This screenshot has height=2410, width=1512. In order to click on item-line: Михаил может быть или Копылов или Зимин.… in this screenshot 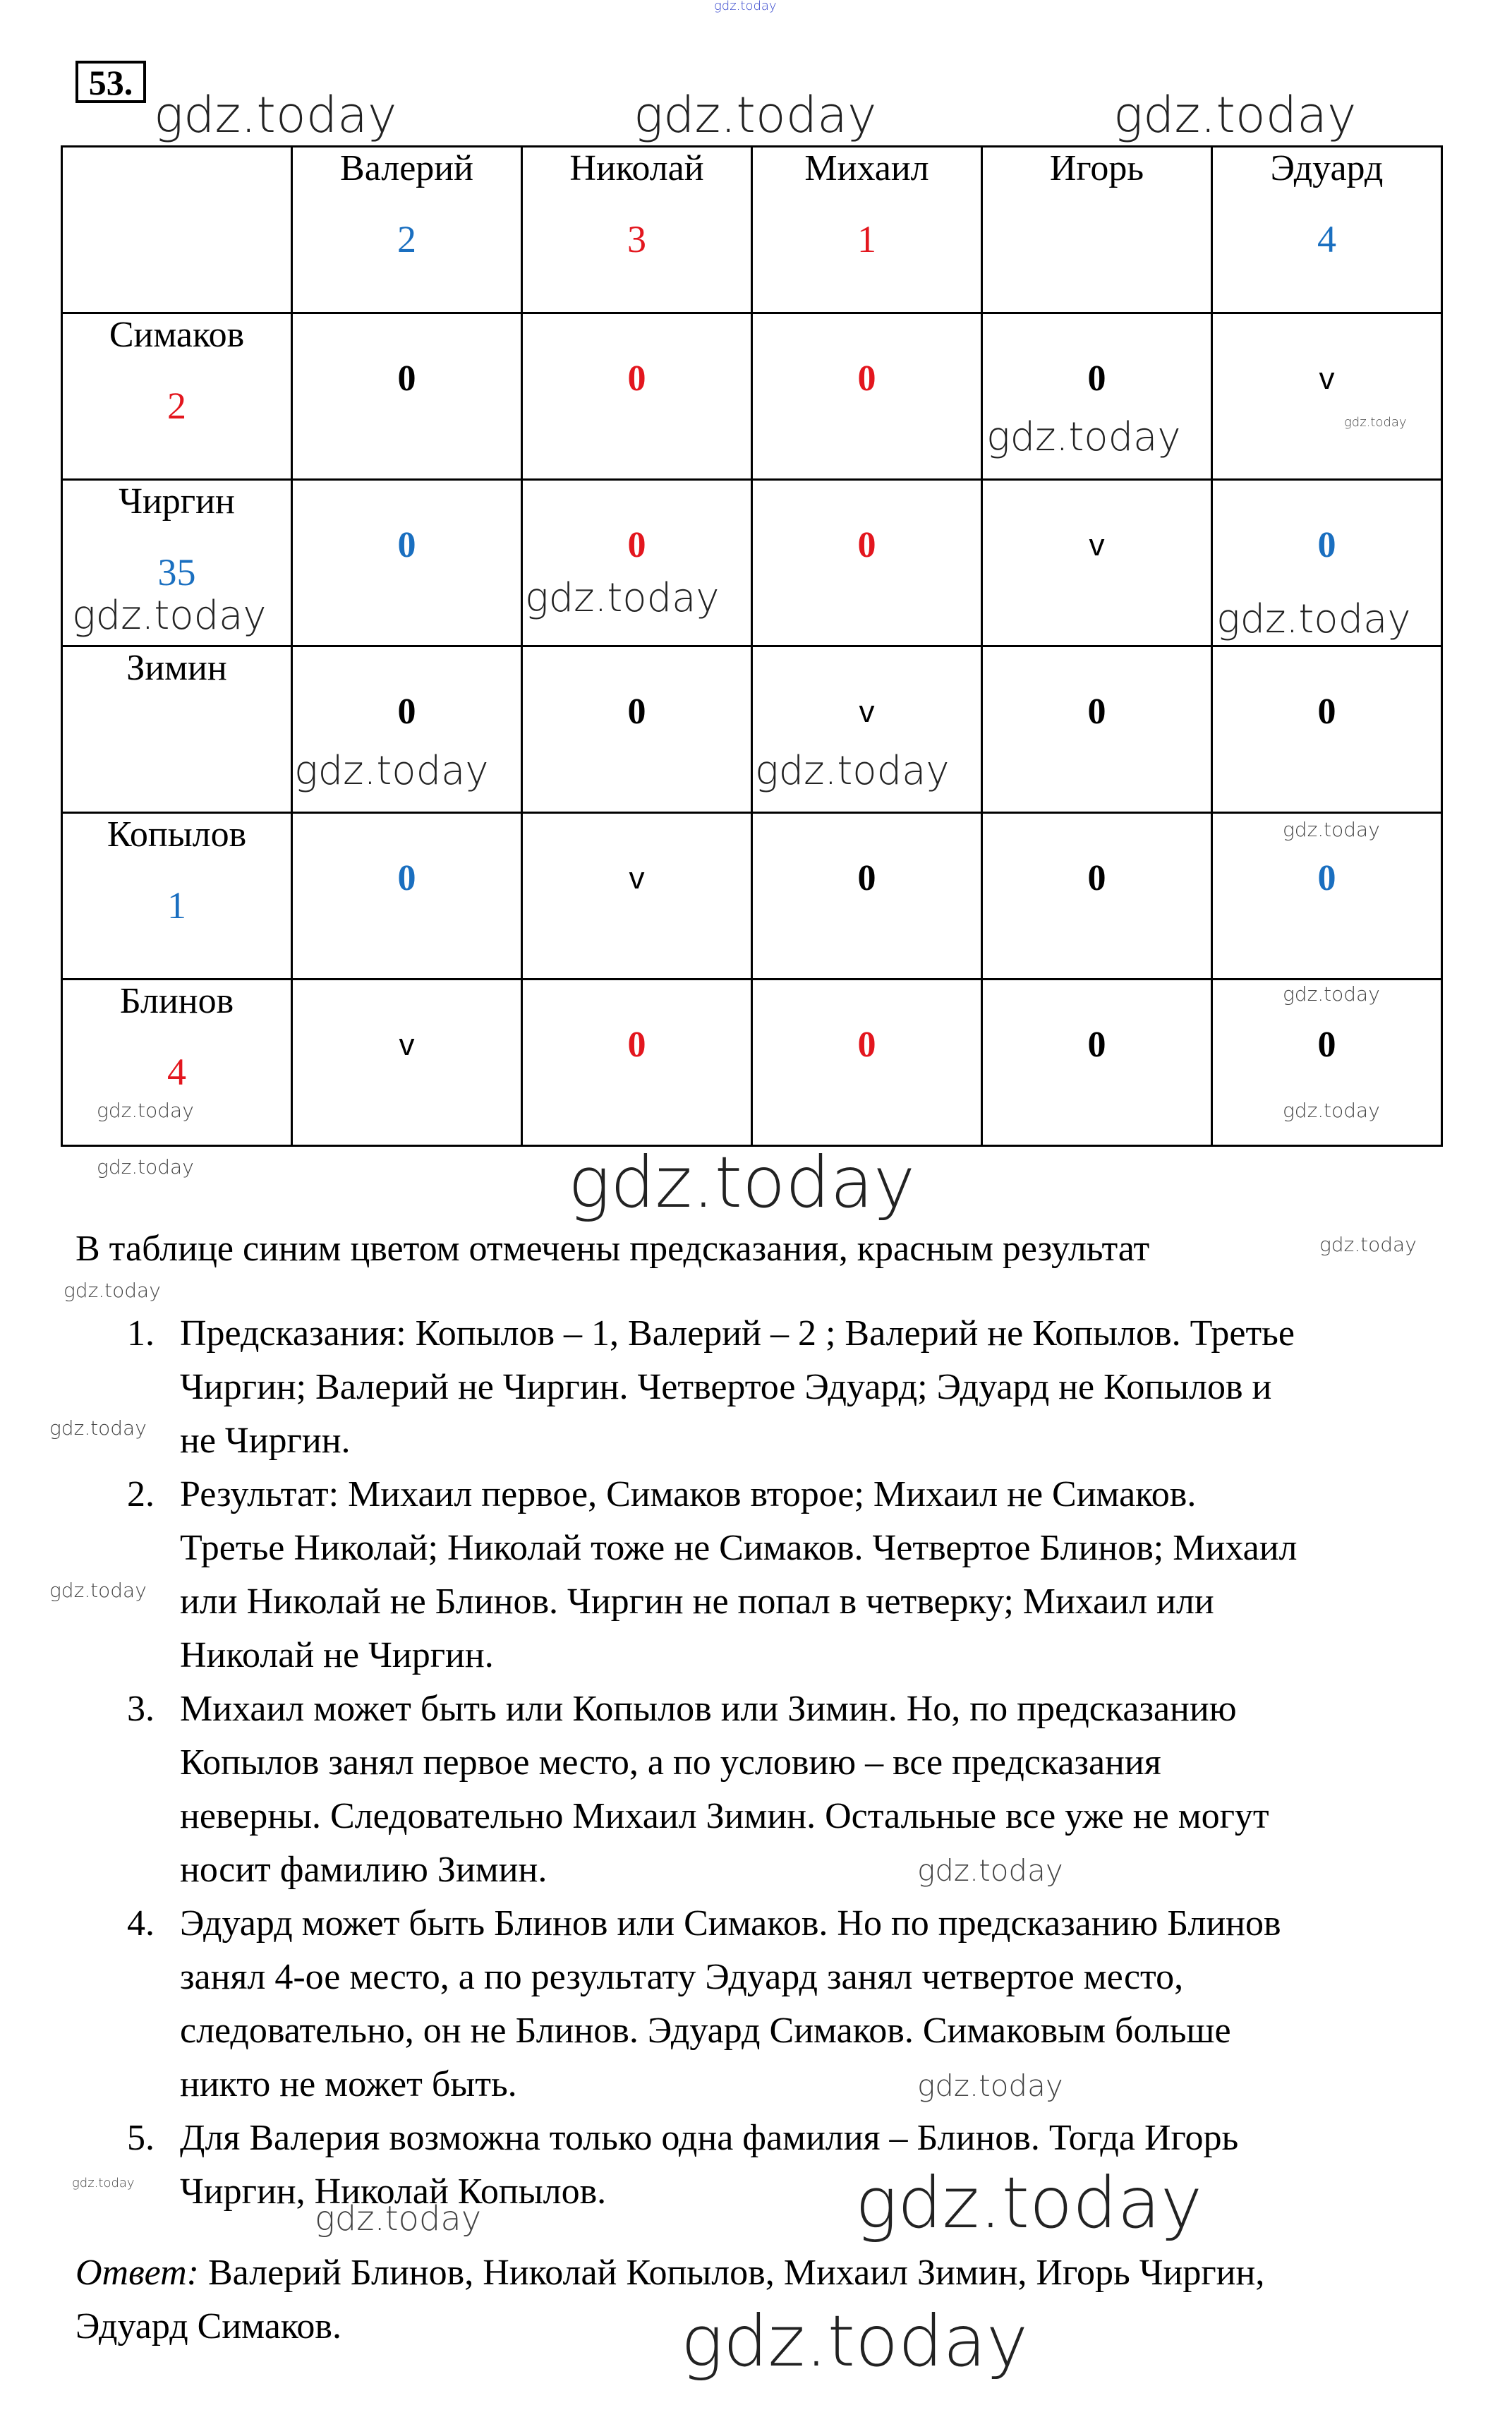, I will do `click(708, 1709)`.